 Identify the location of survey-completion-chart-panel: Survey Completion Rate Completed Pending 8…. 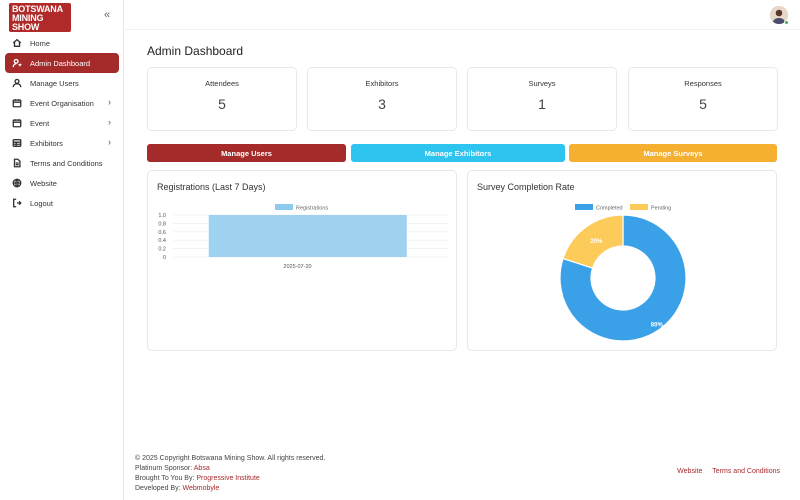
(622, 260).